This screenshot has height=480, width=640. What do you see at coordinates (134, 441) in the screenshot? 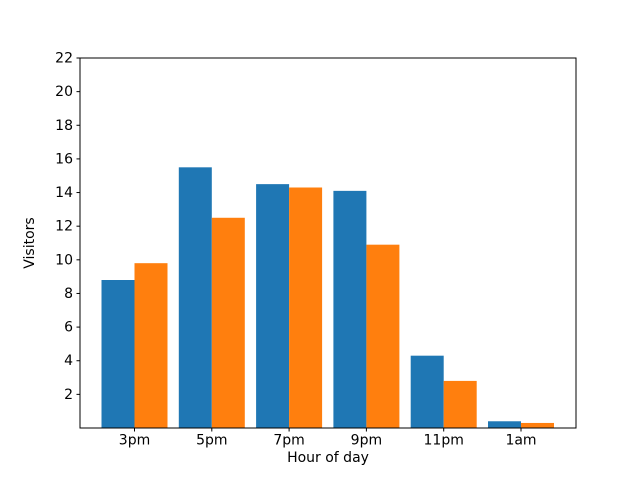
I see `x-tick-label-3pm: 3pm` at bounding box center [134, 441].